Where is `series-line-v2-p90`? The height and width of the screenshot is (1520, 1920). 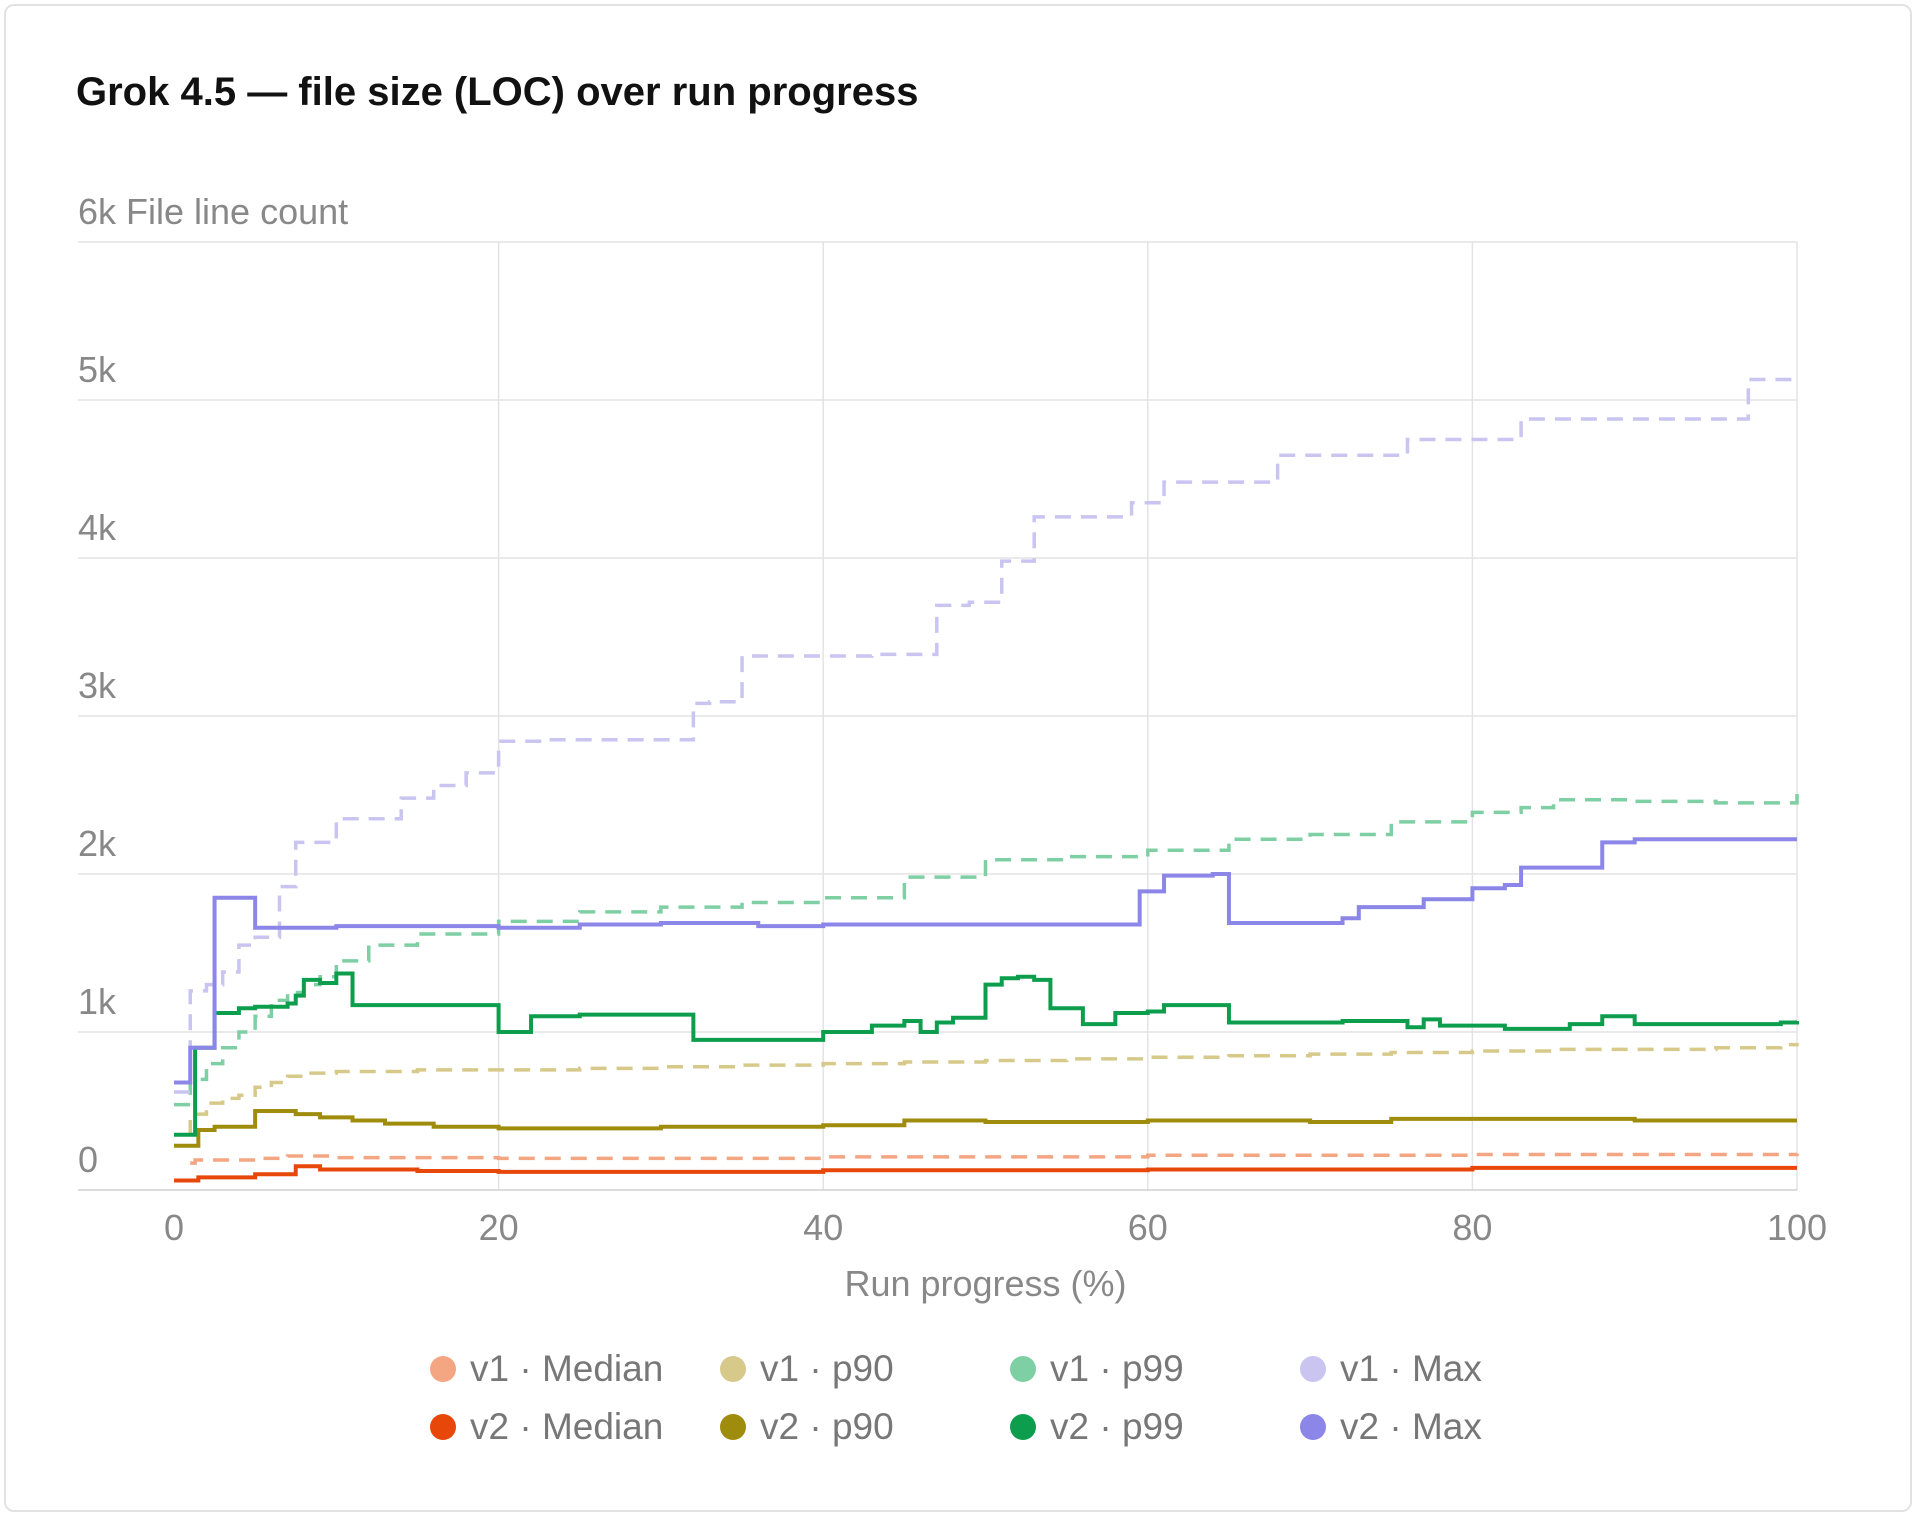
series-line-v2-p90 is located at coordinates (985, 1128).